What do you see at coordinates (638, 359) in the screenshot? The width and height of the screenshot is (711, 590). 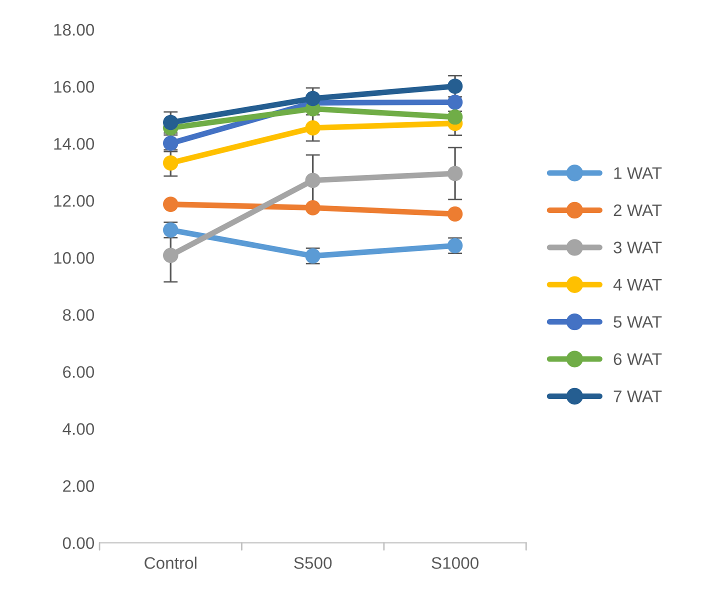 I see `legend-label: 6 WAT` at bounding box center [638, 359].